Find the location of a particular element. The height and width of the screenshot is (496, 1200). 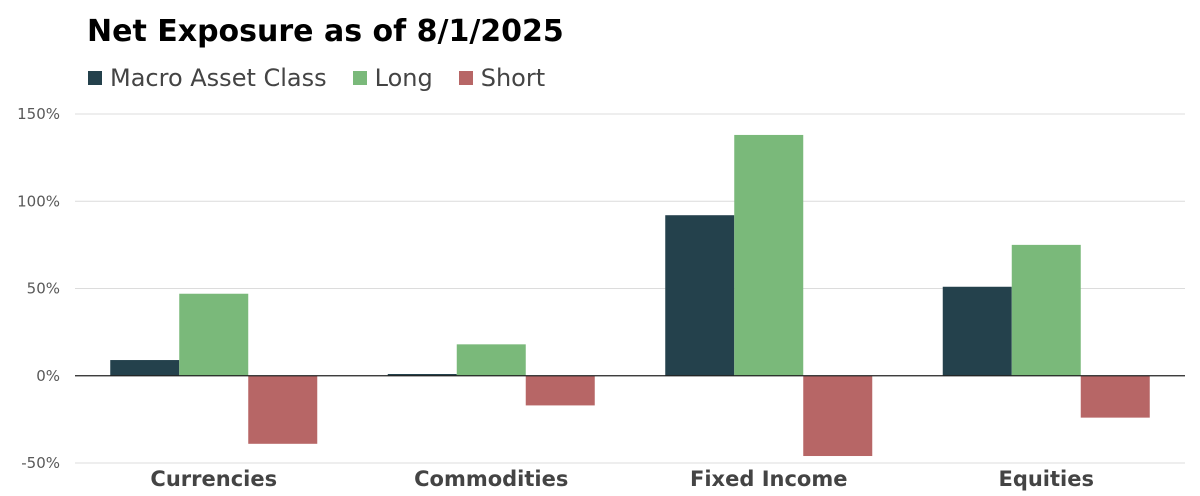

legend-item-short: Short is located at coordinates (502, 78).